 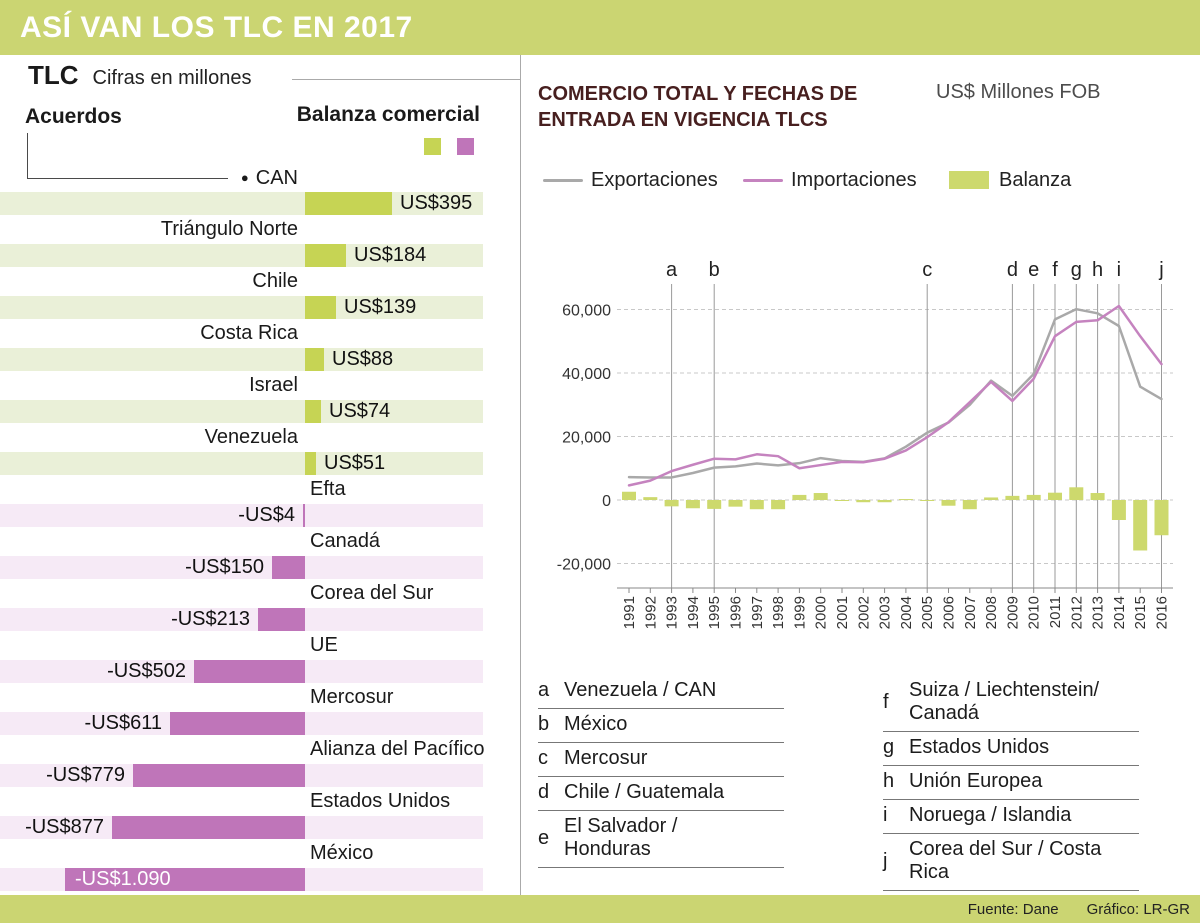 What do you see at coordinates (328, 489) in the screenshot?
I see `agreement-name: Efta` at bounding box center [328, 489].